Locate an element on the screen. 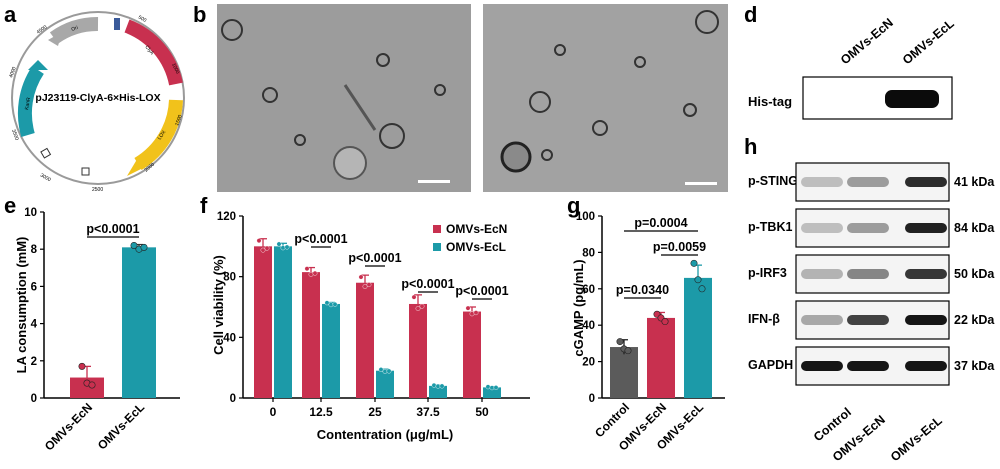 The image size is (1000, 469). y-tick-label: 20 is located at coordinates (588, 363).